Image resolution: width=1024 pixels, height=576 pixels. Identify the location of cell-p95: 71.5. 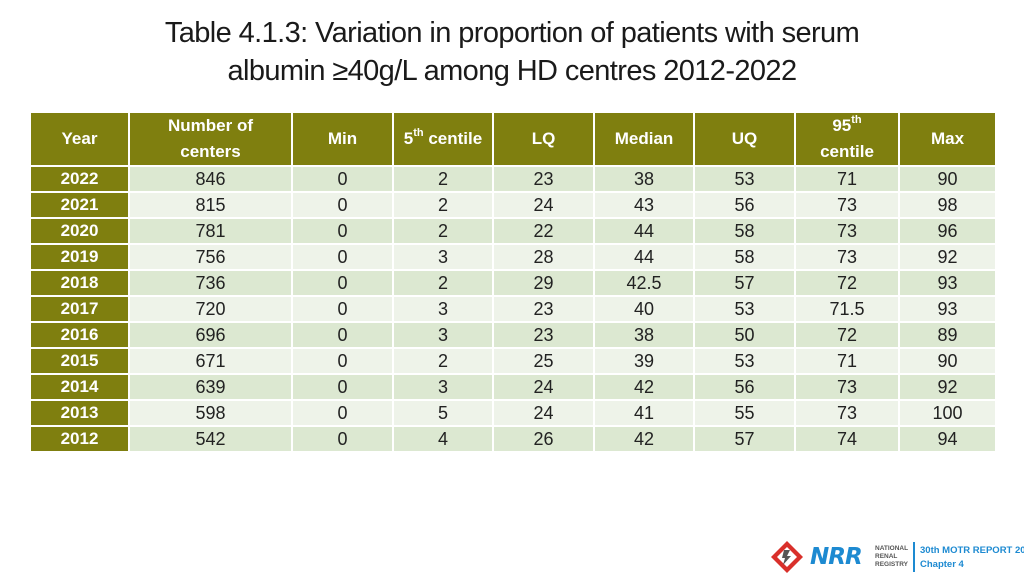
(848, 308).